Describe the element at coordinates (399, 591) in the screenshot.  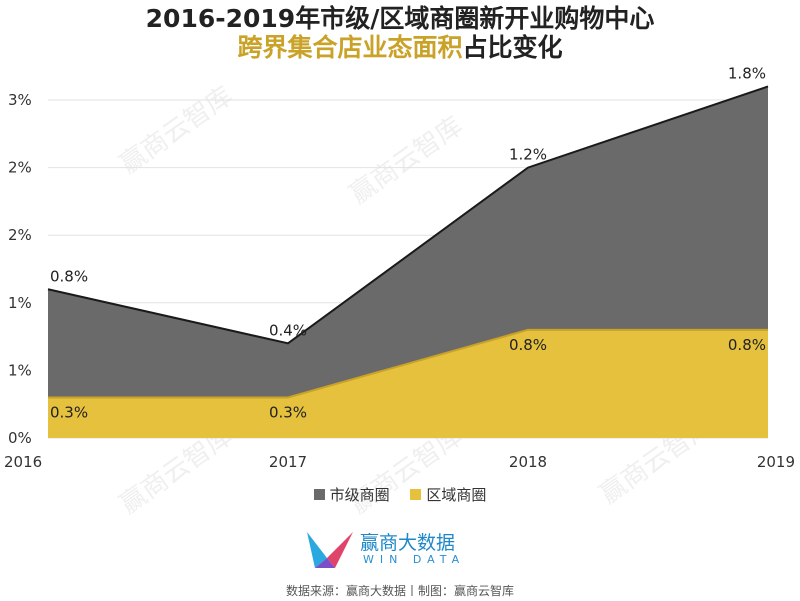
I see `source-note: 数据来源：赢商大数据丨制图：赢商云智库` at that location.